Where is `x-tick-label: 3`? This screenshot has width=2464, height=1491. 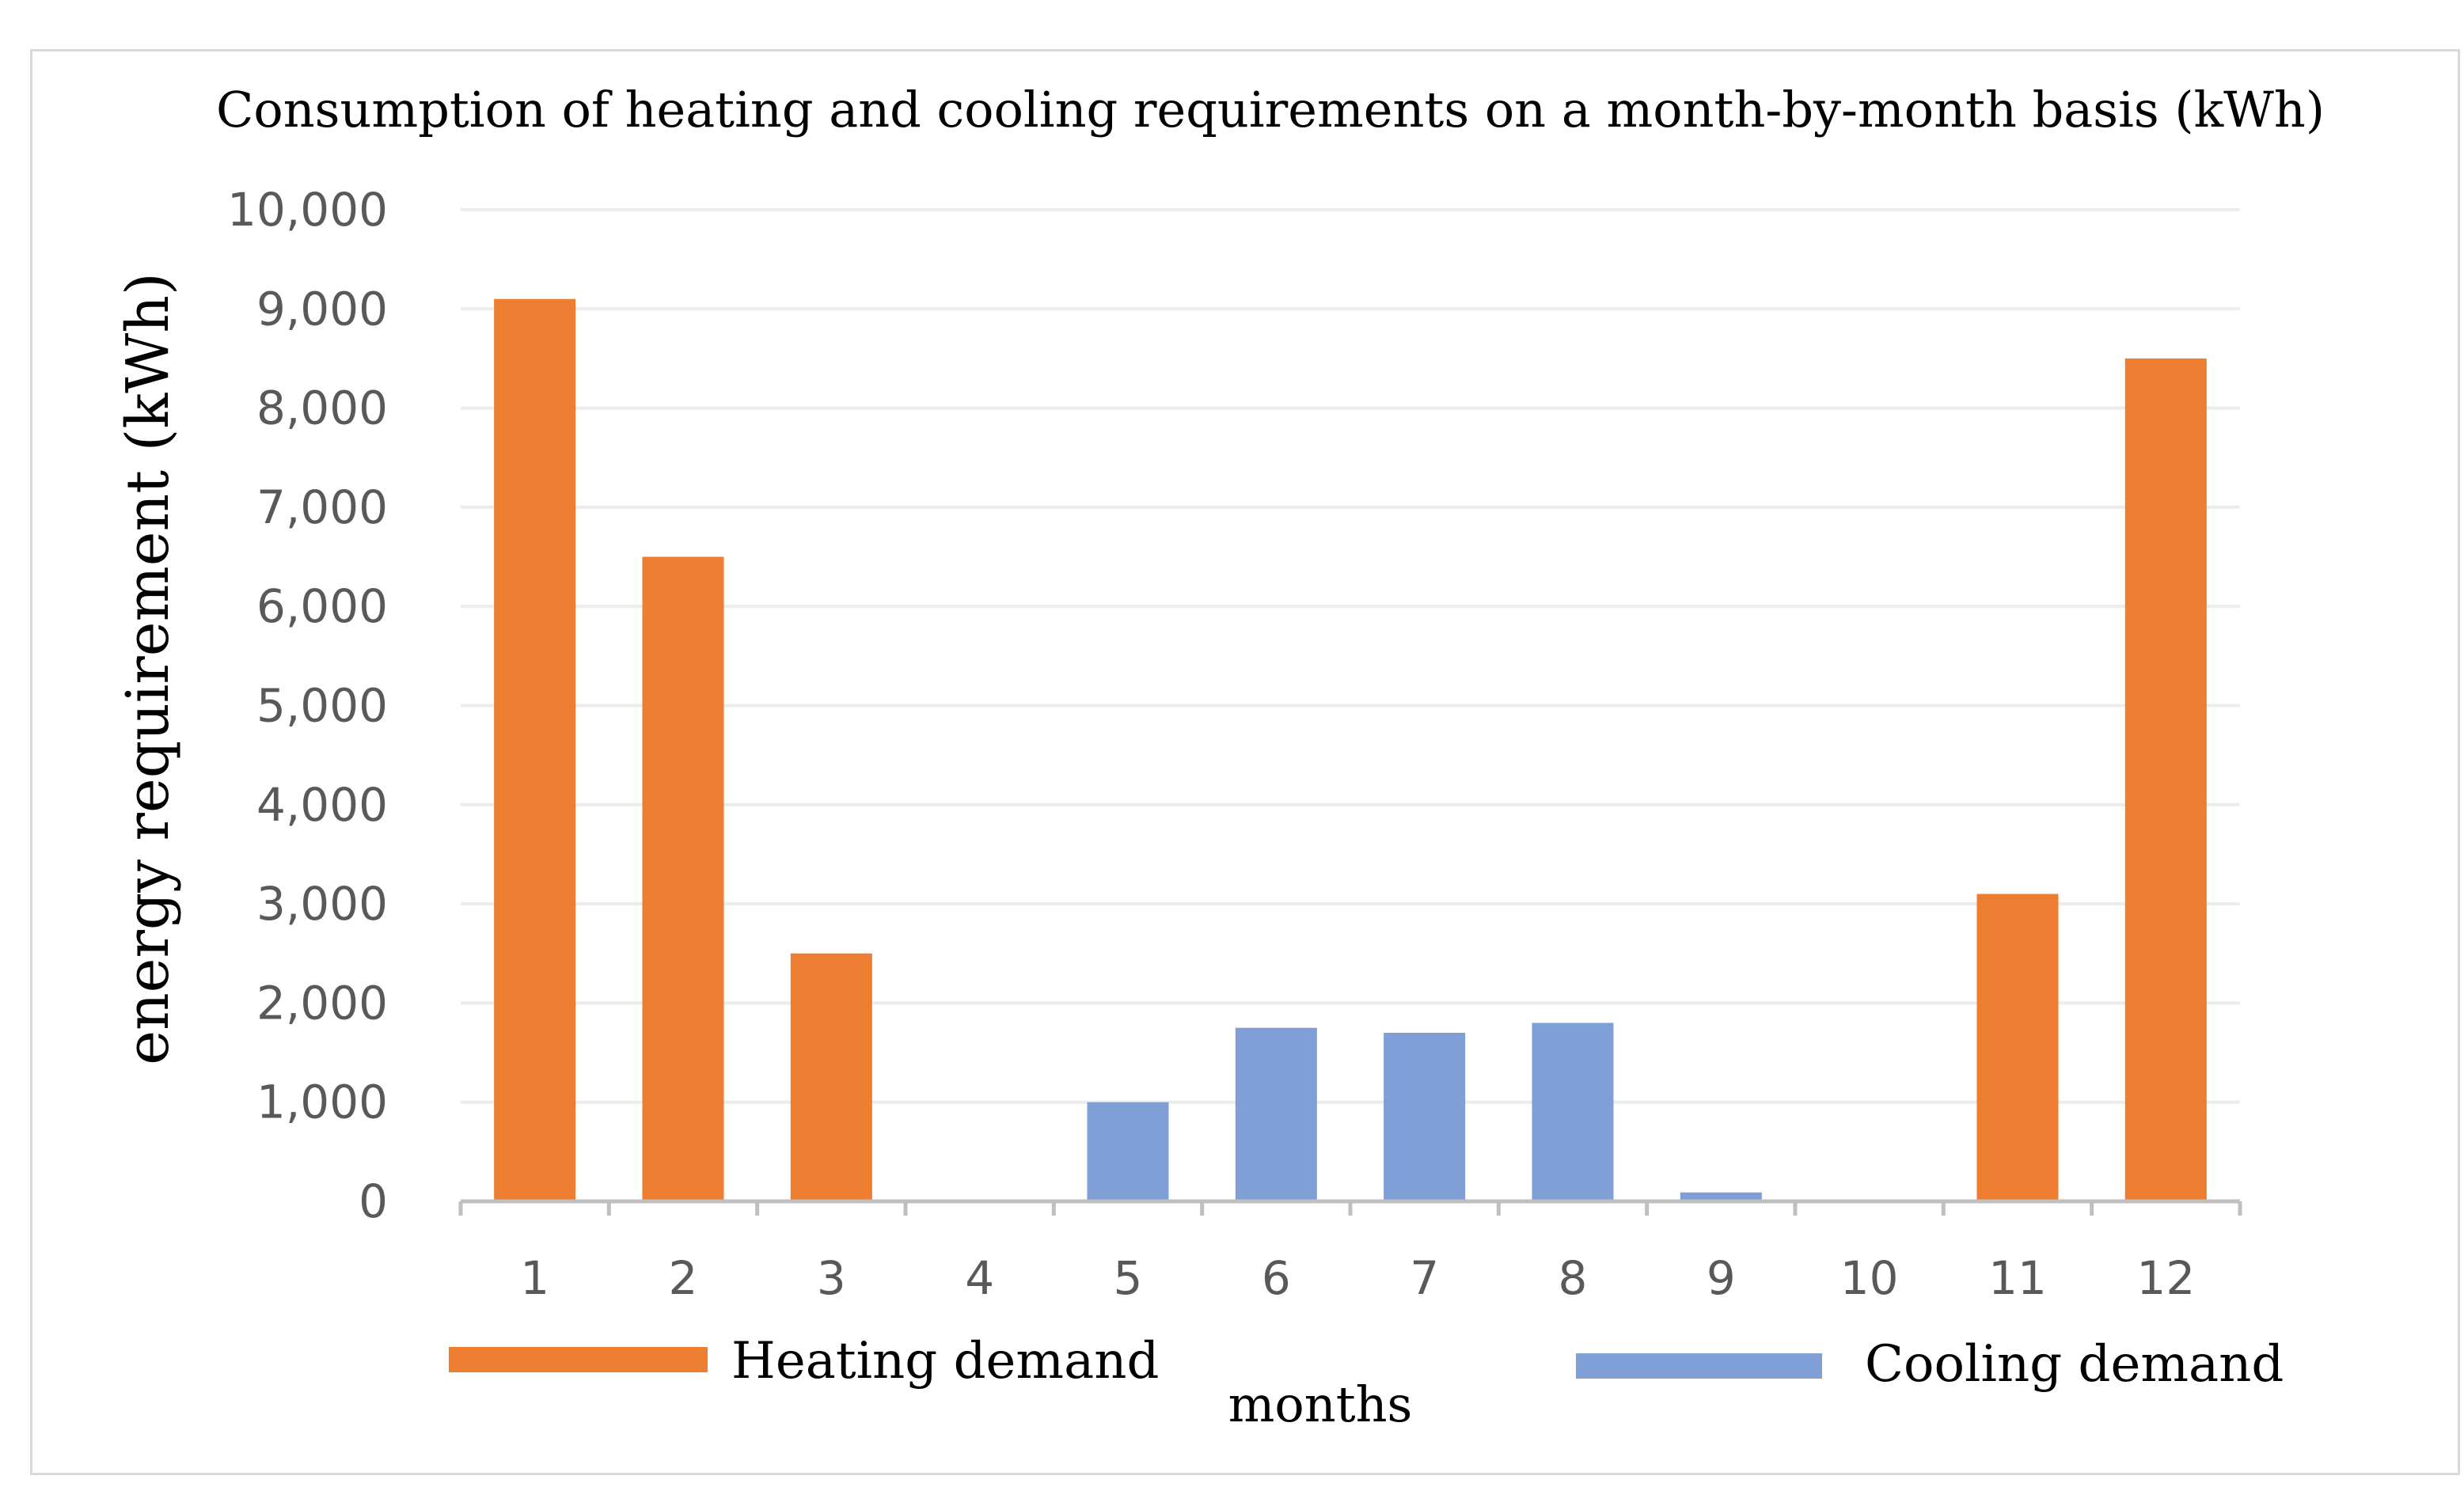
x-tick-label: 3 is located at coordinates (831, 1278).